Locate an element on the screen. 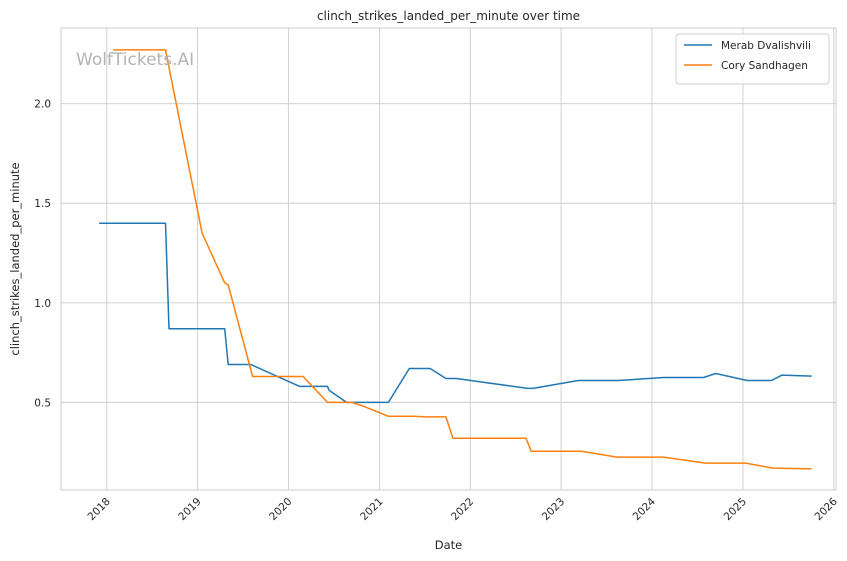 The height and width of the screenshot is (561, 847). legend: Merab Dvalishvili Cory Sandhagen is located at coordinates (752, 59).